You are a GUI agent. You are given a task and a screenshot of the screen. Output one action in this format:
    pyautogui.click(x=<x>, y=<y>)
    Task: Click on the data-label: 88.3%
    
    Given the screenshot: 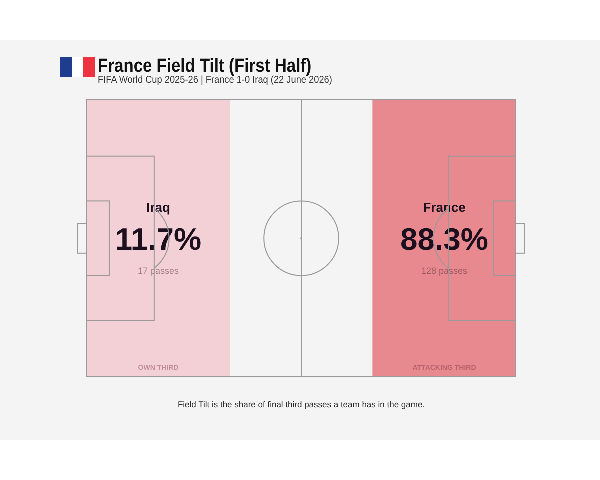 What is the action you would take?
    pyautogui.click(x=444, y=240)
    